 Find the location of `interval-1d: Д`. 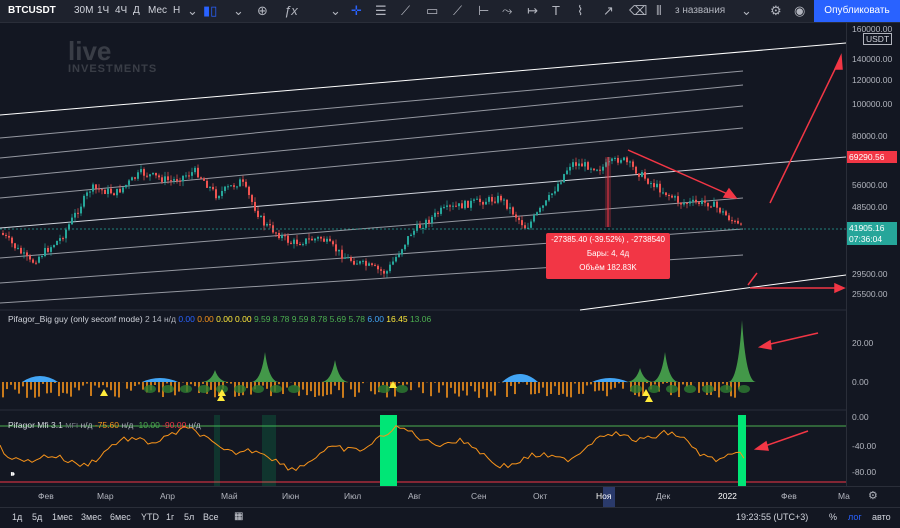

interval-1d: Д is located at coordinates (136, 11).